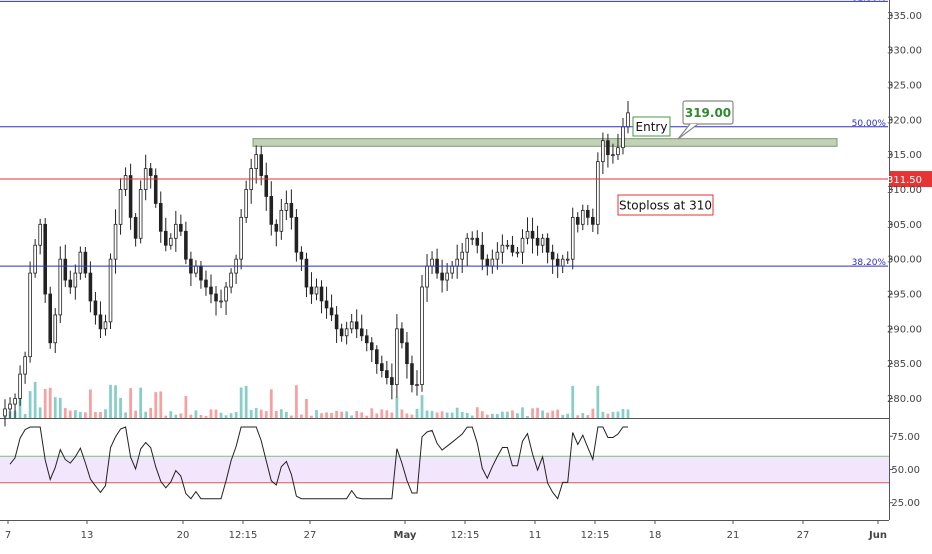 This screenshot has height=554, width=932. Describe the element at coordinates (904, 190) in the screenshot. I see `price-tick-label: 310.00` at that location.